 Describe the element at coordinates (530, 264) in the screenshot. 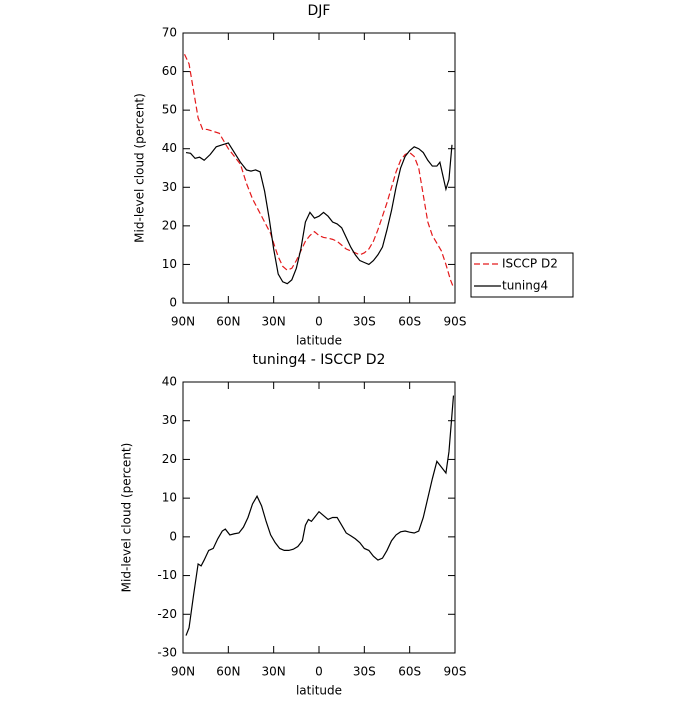

I see `legend-label: ISCCP D2` at that location.